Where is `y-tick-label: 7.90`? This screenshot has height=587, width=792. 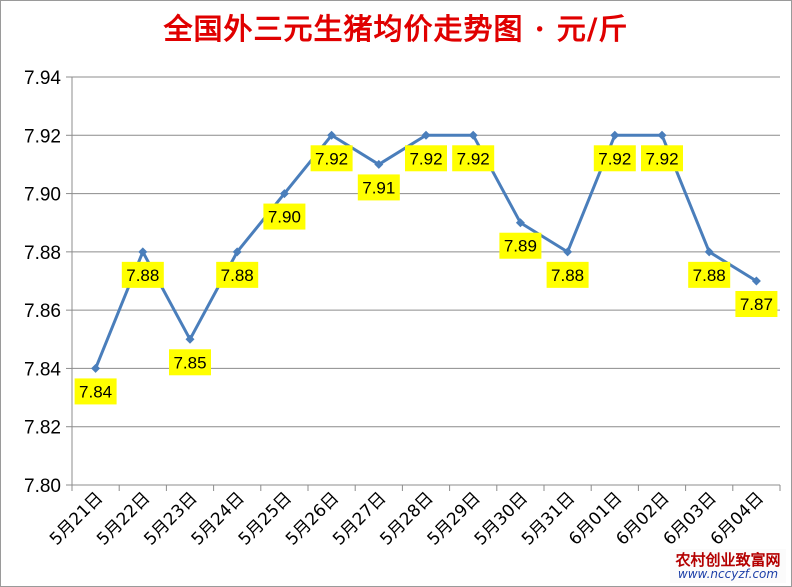 y-tick-label: 7.90 is located at coordinates (42, 195).